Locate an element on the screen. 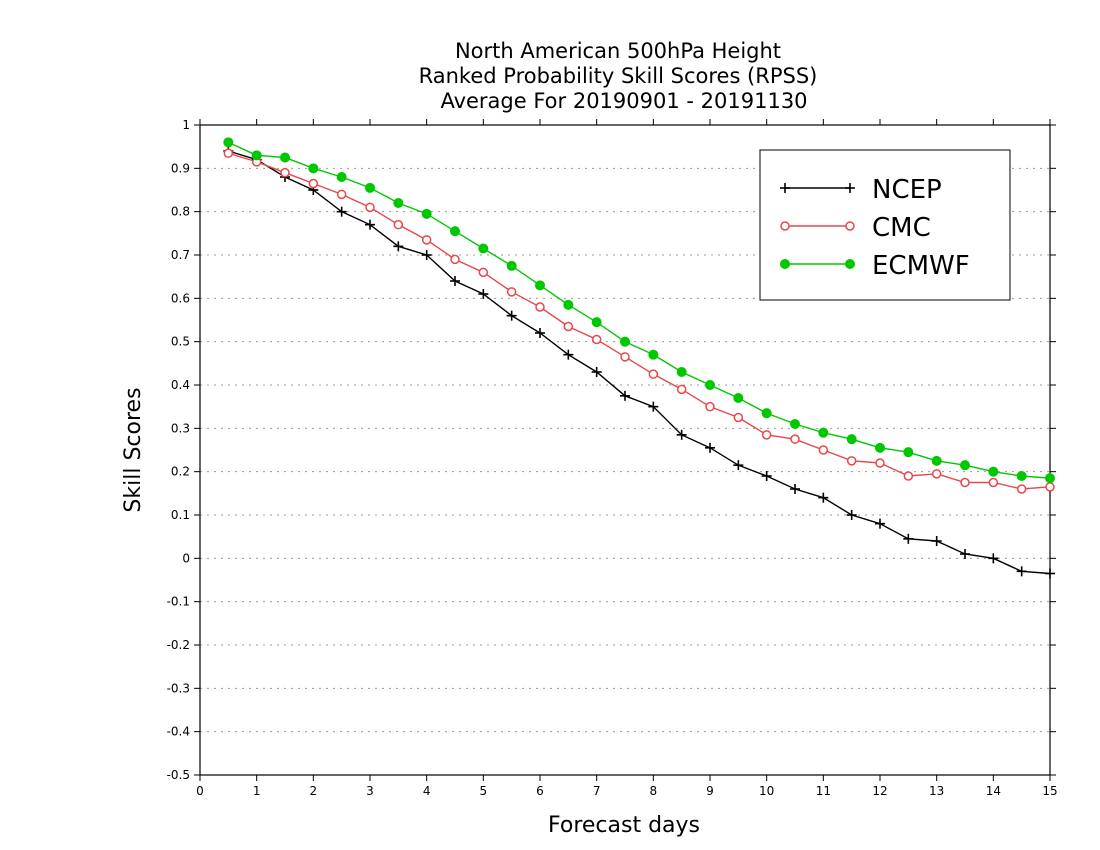 This screenshot has height=850, width=1100. x-tick-label: 5 is located at coordinates (484, 791).